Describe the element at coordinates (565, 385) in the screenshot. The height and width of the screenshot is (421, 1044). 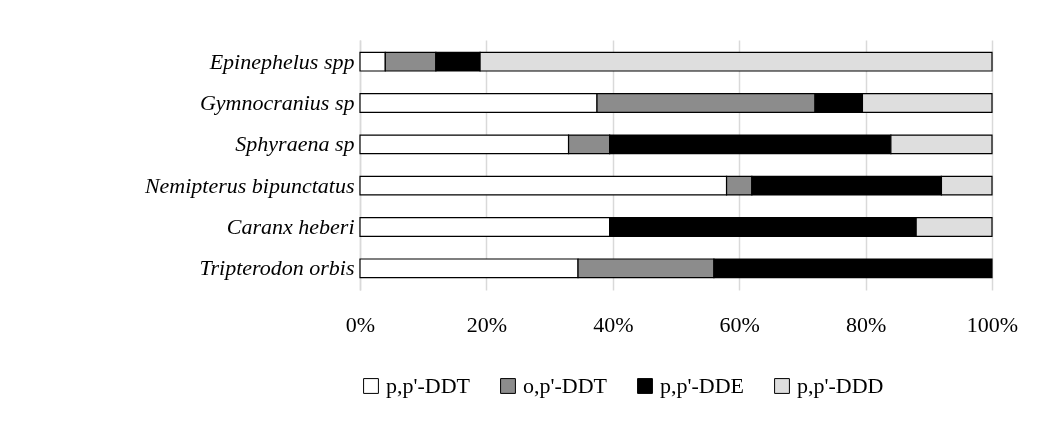
I see `legend-label: o,p'-DDT` at that location.